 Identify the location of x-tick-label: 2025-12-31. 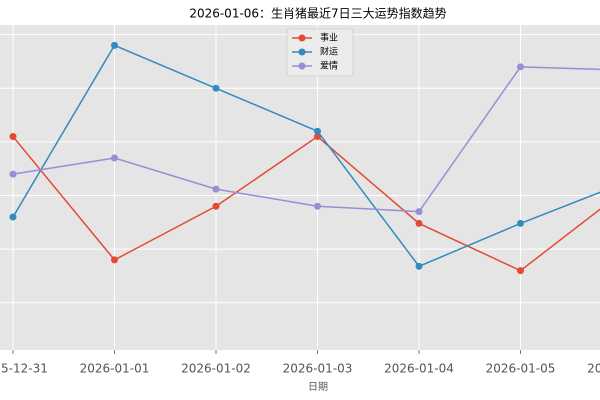
(24, 369).